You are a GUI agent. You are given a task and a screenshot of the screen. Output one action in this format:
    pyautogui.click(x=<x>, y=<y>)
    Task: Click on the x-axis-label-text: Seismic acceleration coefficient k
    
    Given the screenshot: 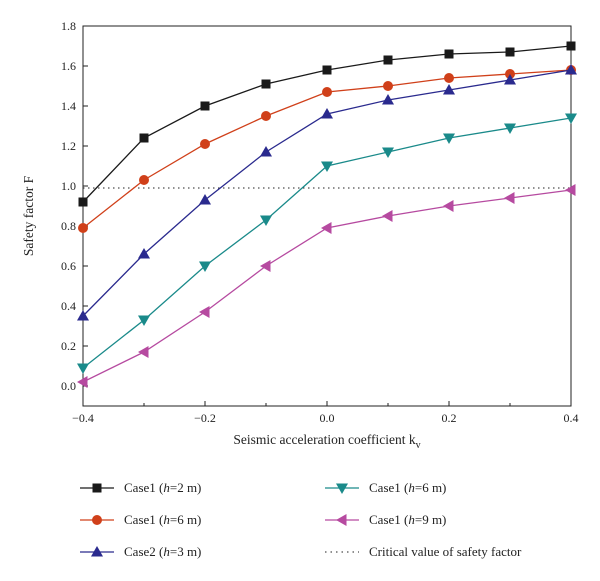 What is the action you would take?
    pyautogui.click(x=324, y=439)
    